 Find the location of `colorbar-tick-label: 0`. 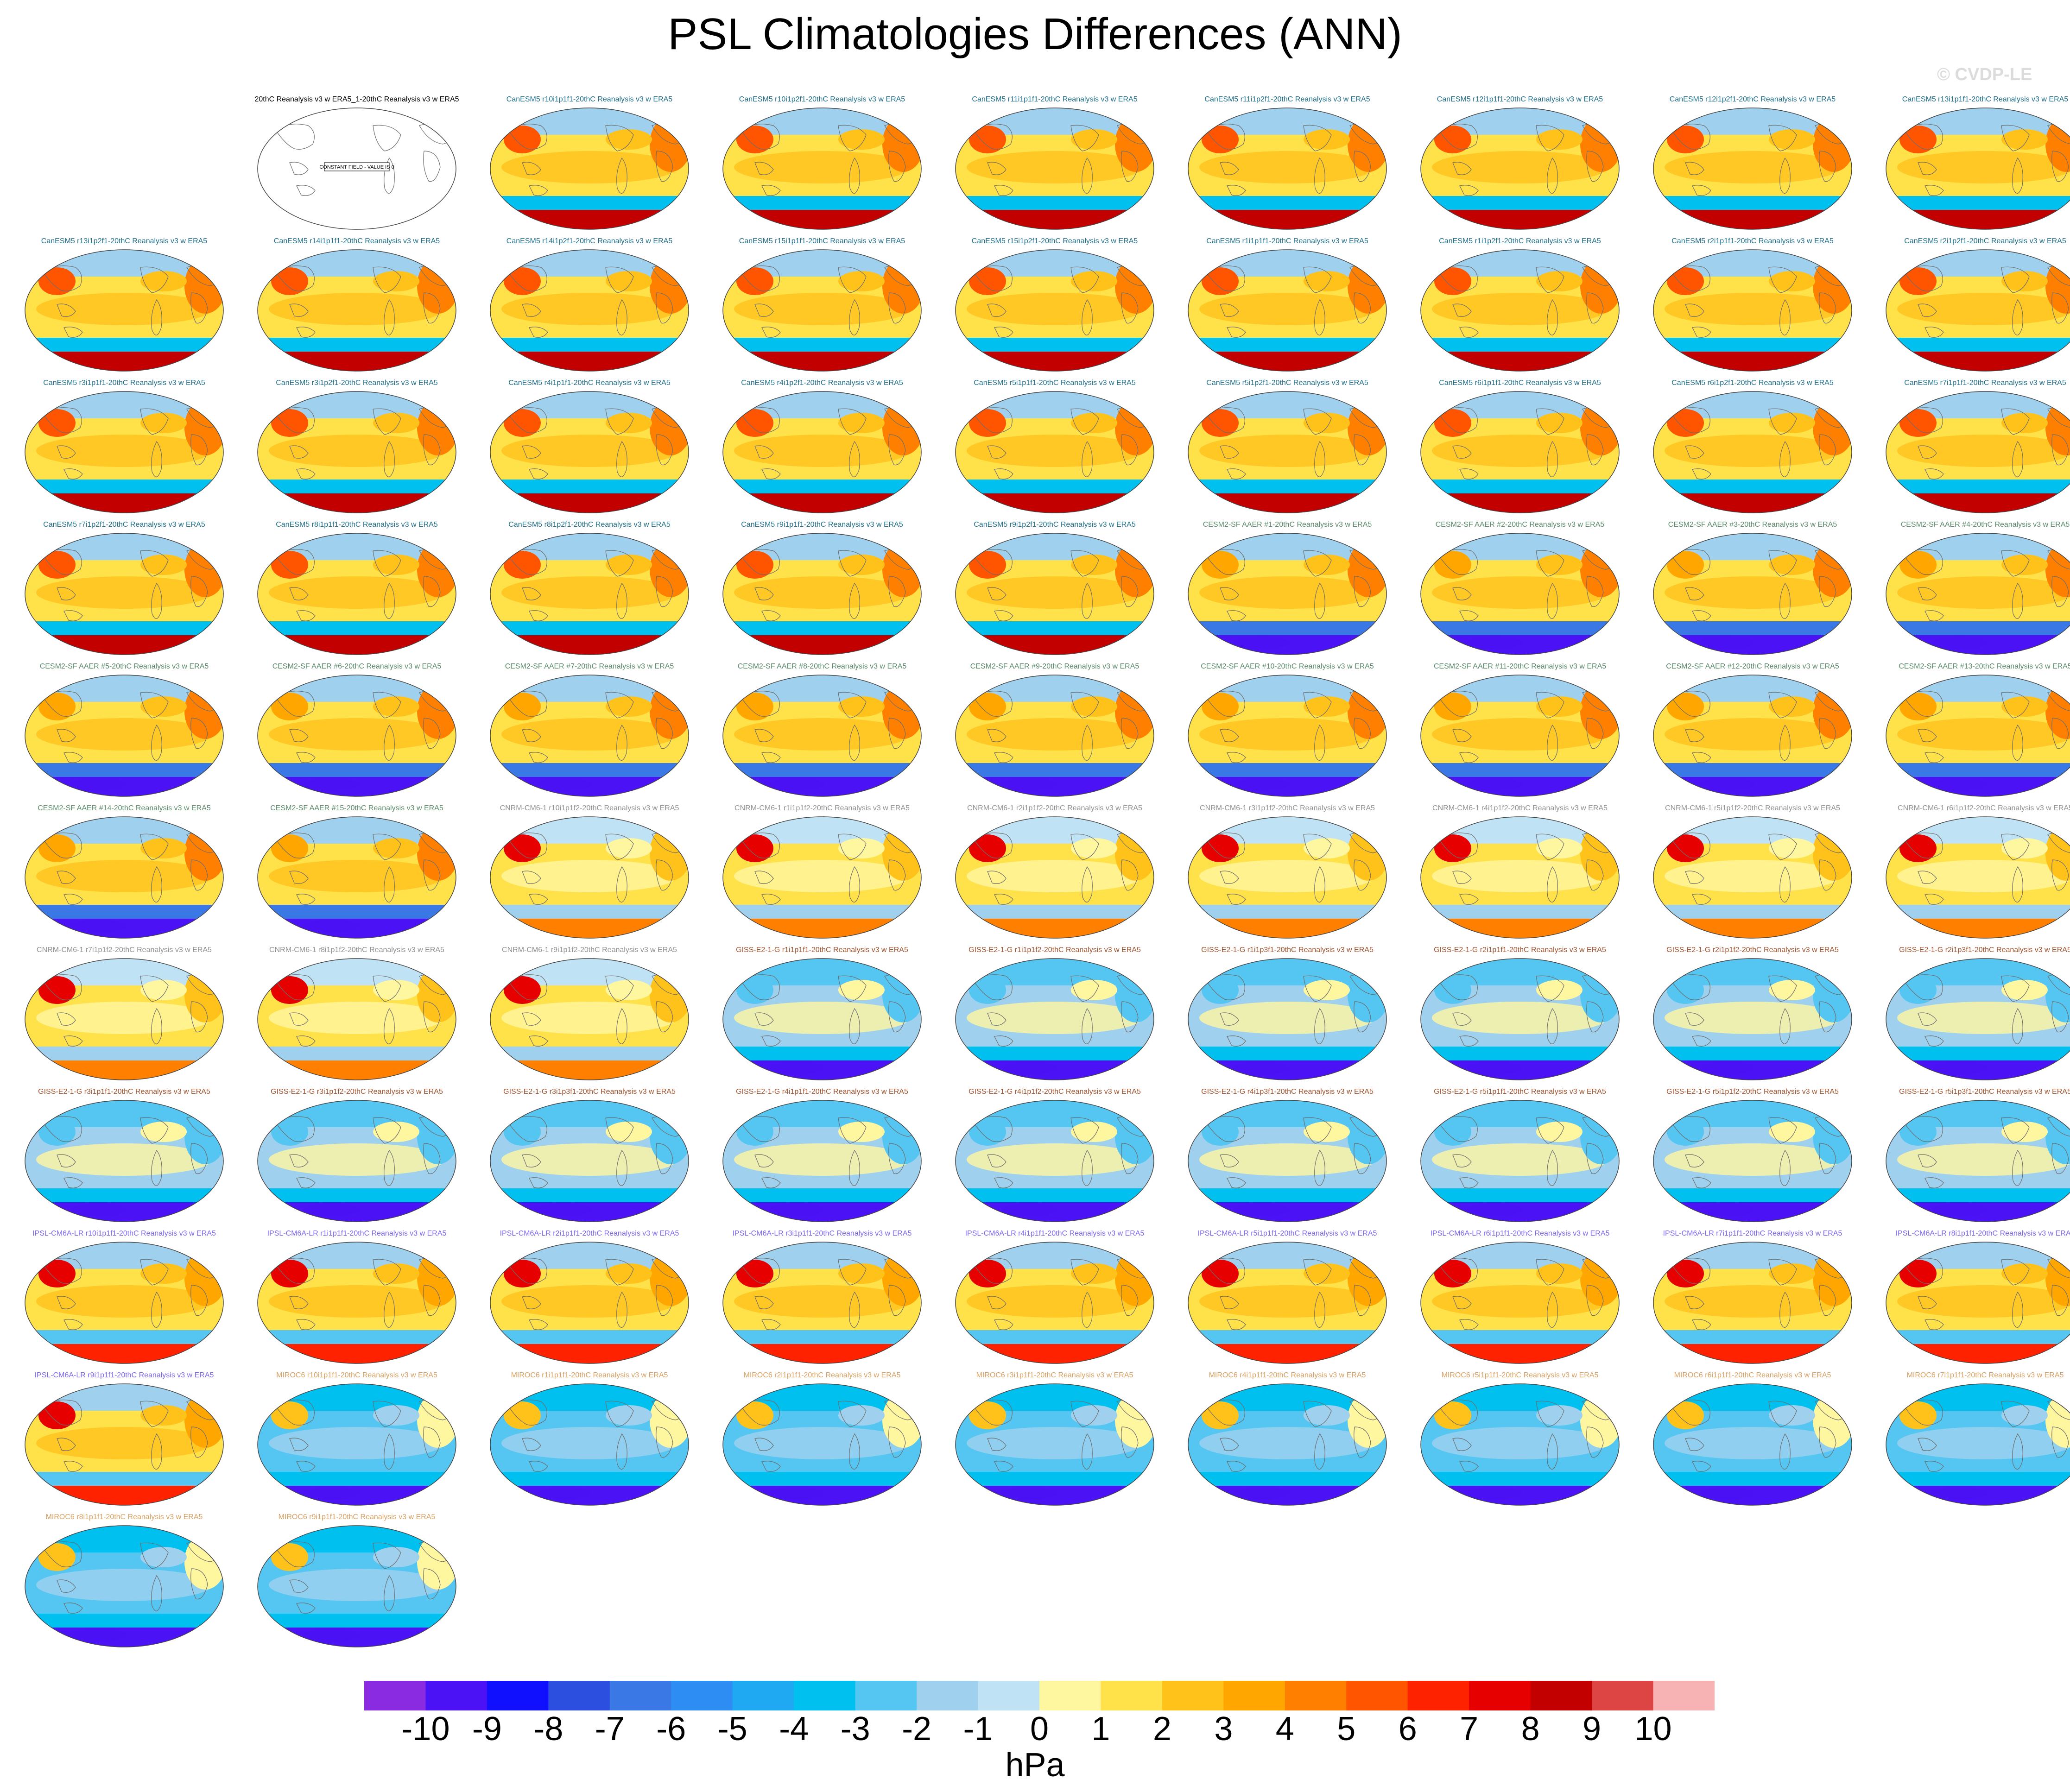

colorbar-tick-label: 0 is located at coordinates (1039, 1729).